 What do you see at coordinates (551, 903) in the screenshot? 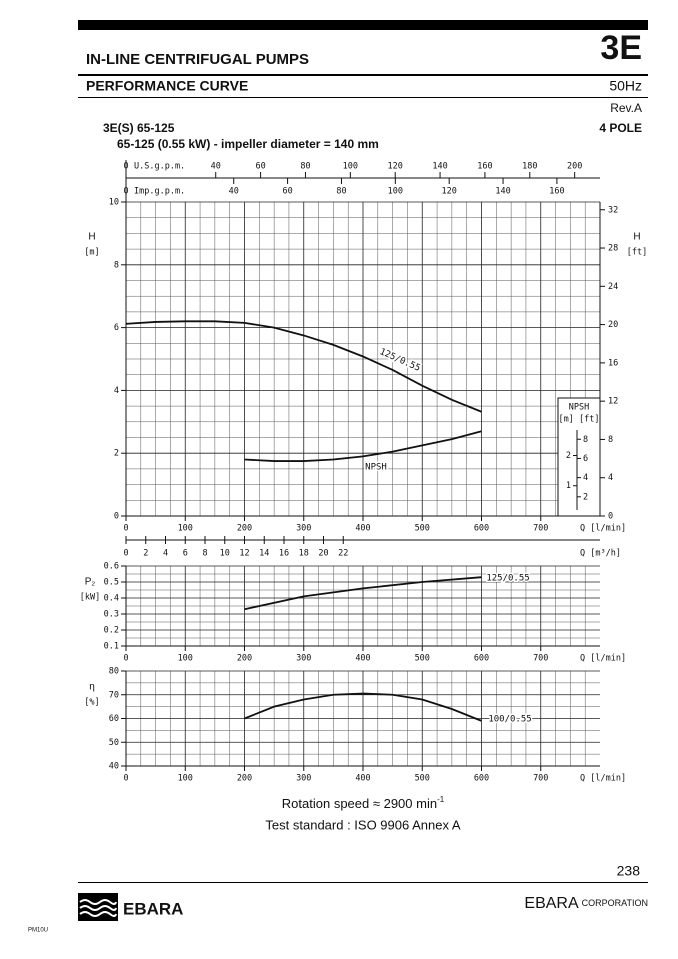
I see `company-name: EBARA` at bounding box center [551, 903].